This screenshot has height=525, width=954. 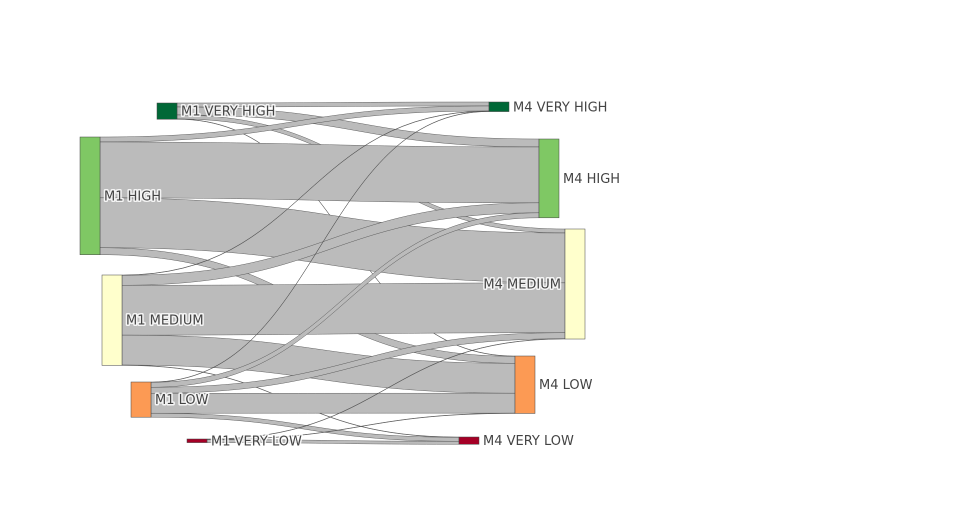 I want to click on node-label-m1-very-high: M1 VERY HIGH, so click(x=228, y=112).